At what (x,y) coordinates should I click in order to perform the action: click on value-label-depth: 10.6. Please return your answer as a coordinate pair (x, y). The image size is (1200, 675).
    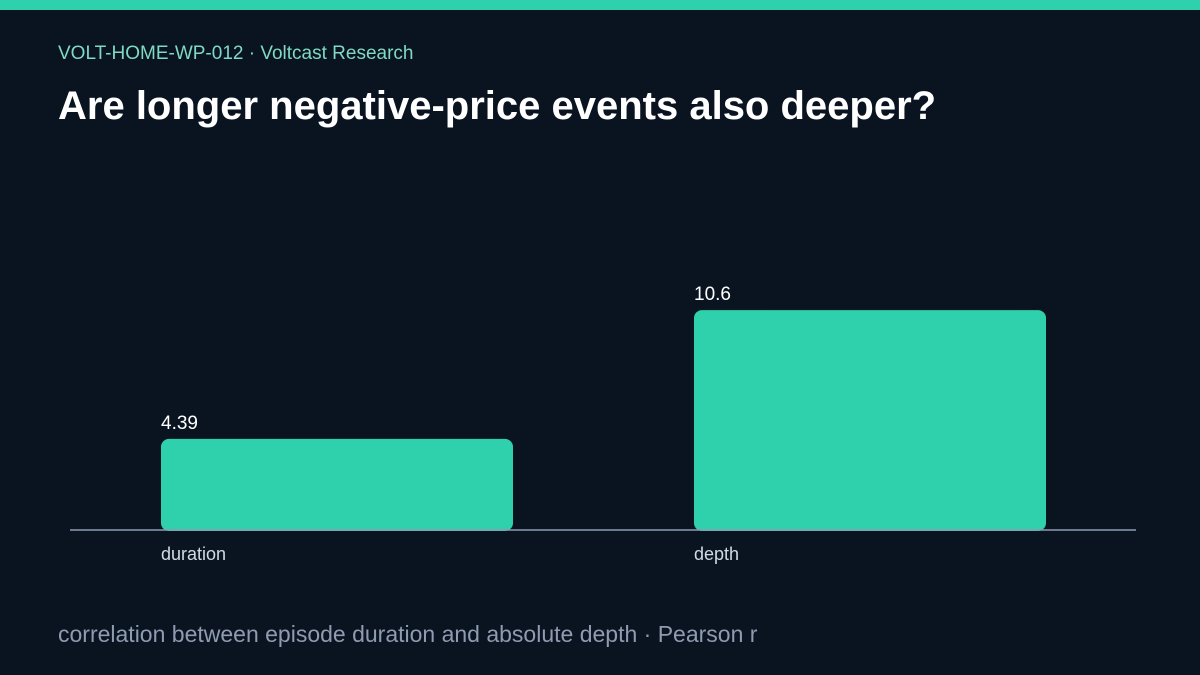
    Looking at the image, I should click on (712, 294).